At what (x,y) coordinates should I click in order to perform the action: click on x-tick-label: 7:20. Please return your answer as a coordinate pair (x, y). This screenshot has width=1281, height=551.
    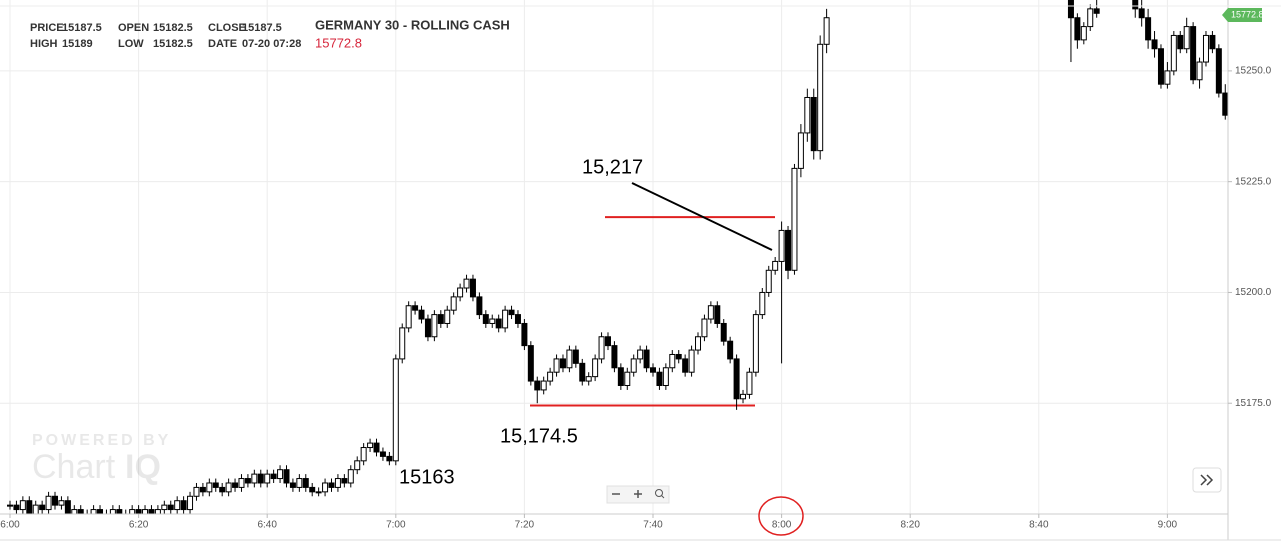
    Looking at the image, I should click on (525, 525).